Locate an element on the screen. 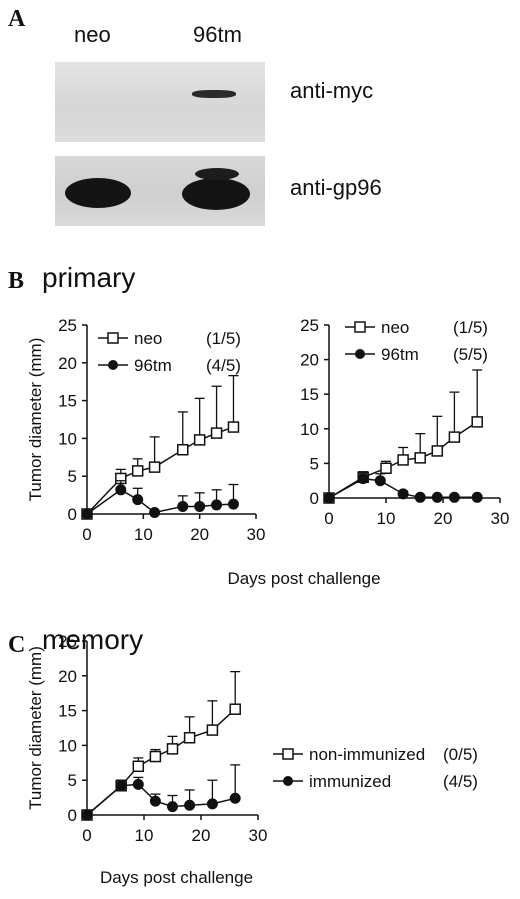 This screenshot has height=899, width=520. chart0-series0-legend-label: neo is located at coordinates (148, 338).